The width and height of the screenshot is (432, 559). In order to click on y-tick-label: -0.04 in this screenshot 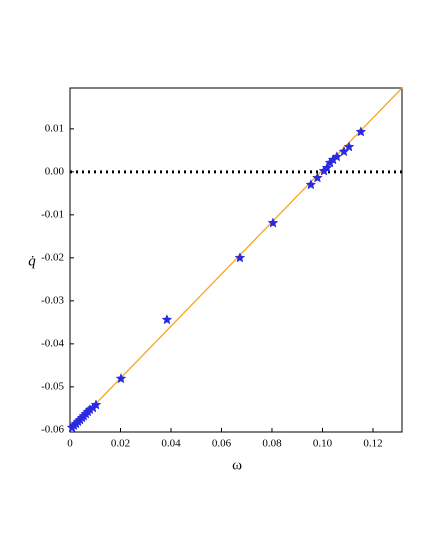, I will do `click(52, 343)`.